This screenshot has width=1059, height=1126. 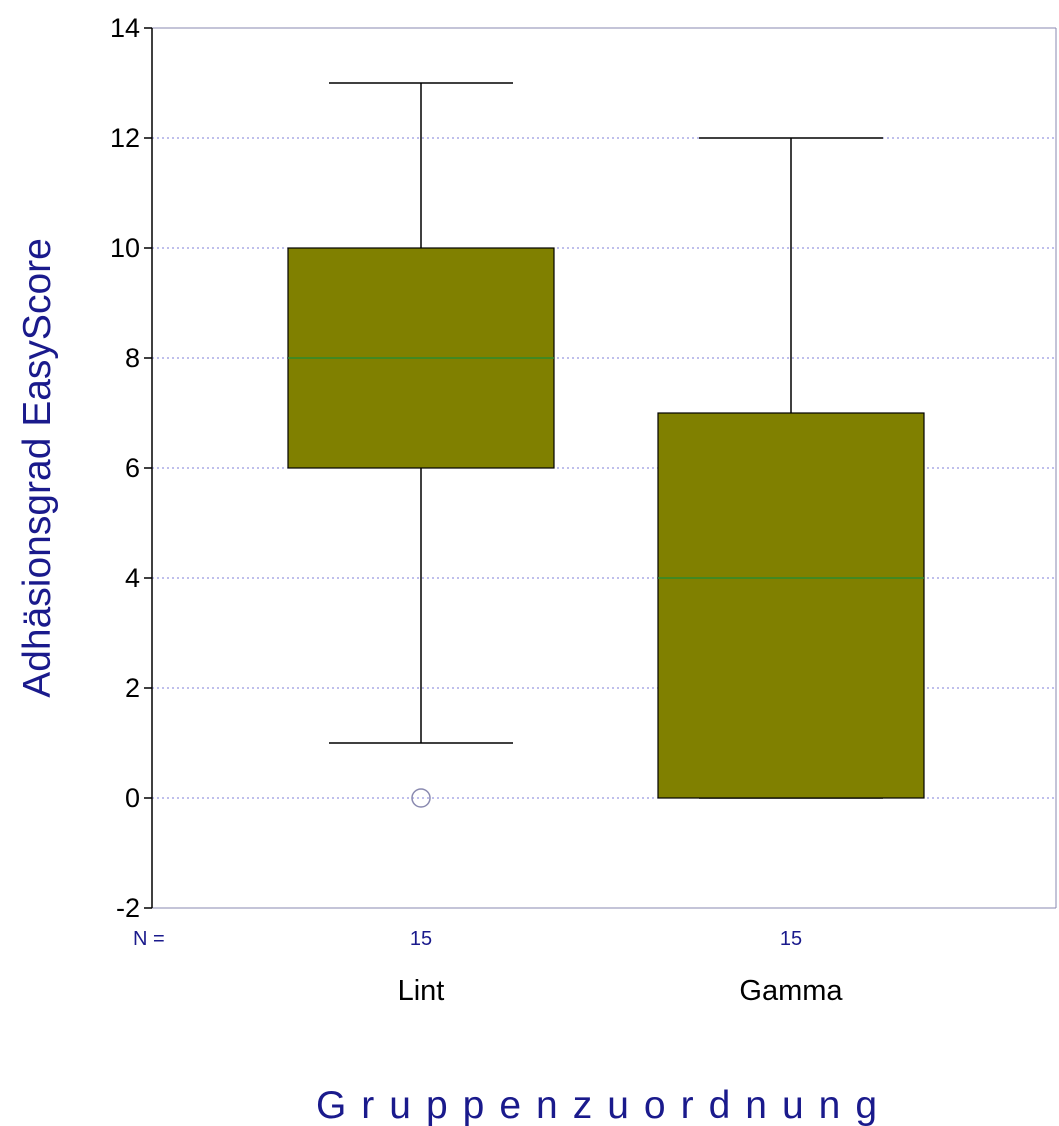 What do you see at coordinates (132, 358) in the screenshot?
I see `y-tick-label-8: 8` at bounding box center [132, 358].